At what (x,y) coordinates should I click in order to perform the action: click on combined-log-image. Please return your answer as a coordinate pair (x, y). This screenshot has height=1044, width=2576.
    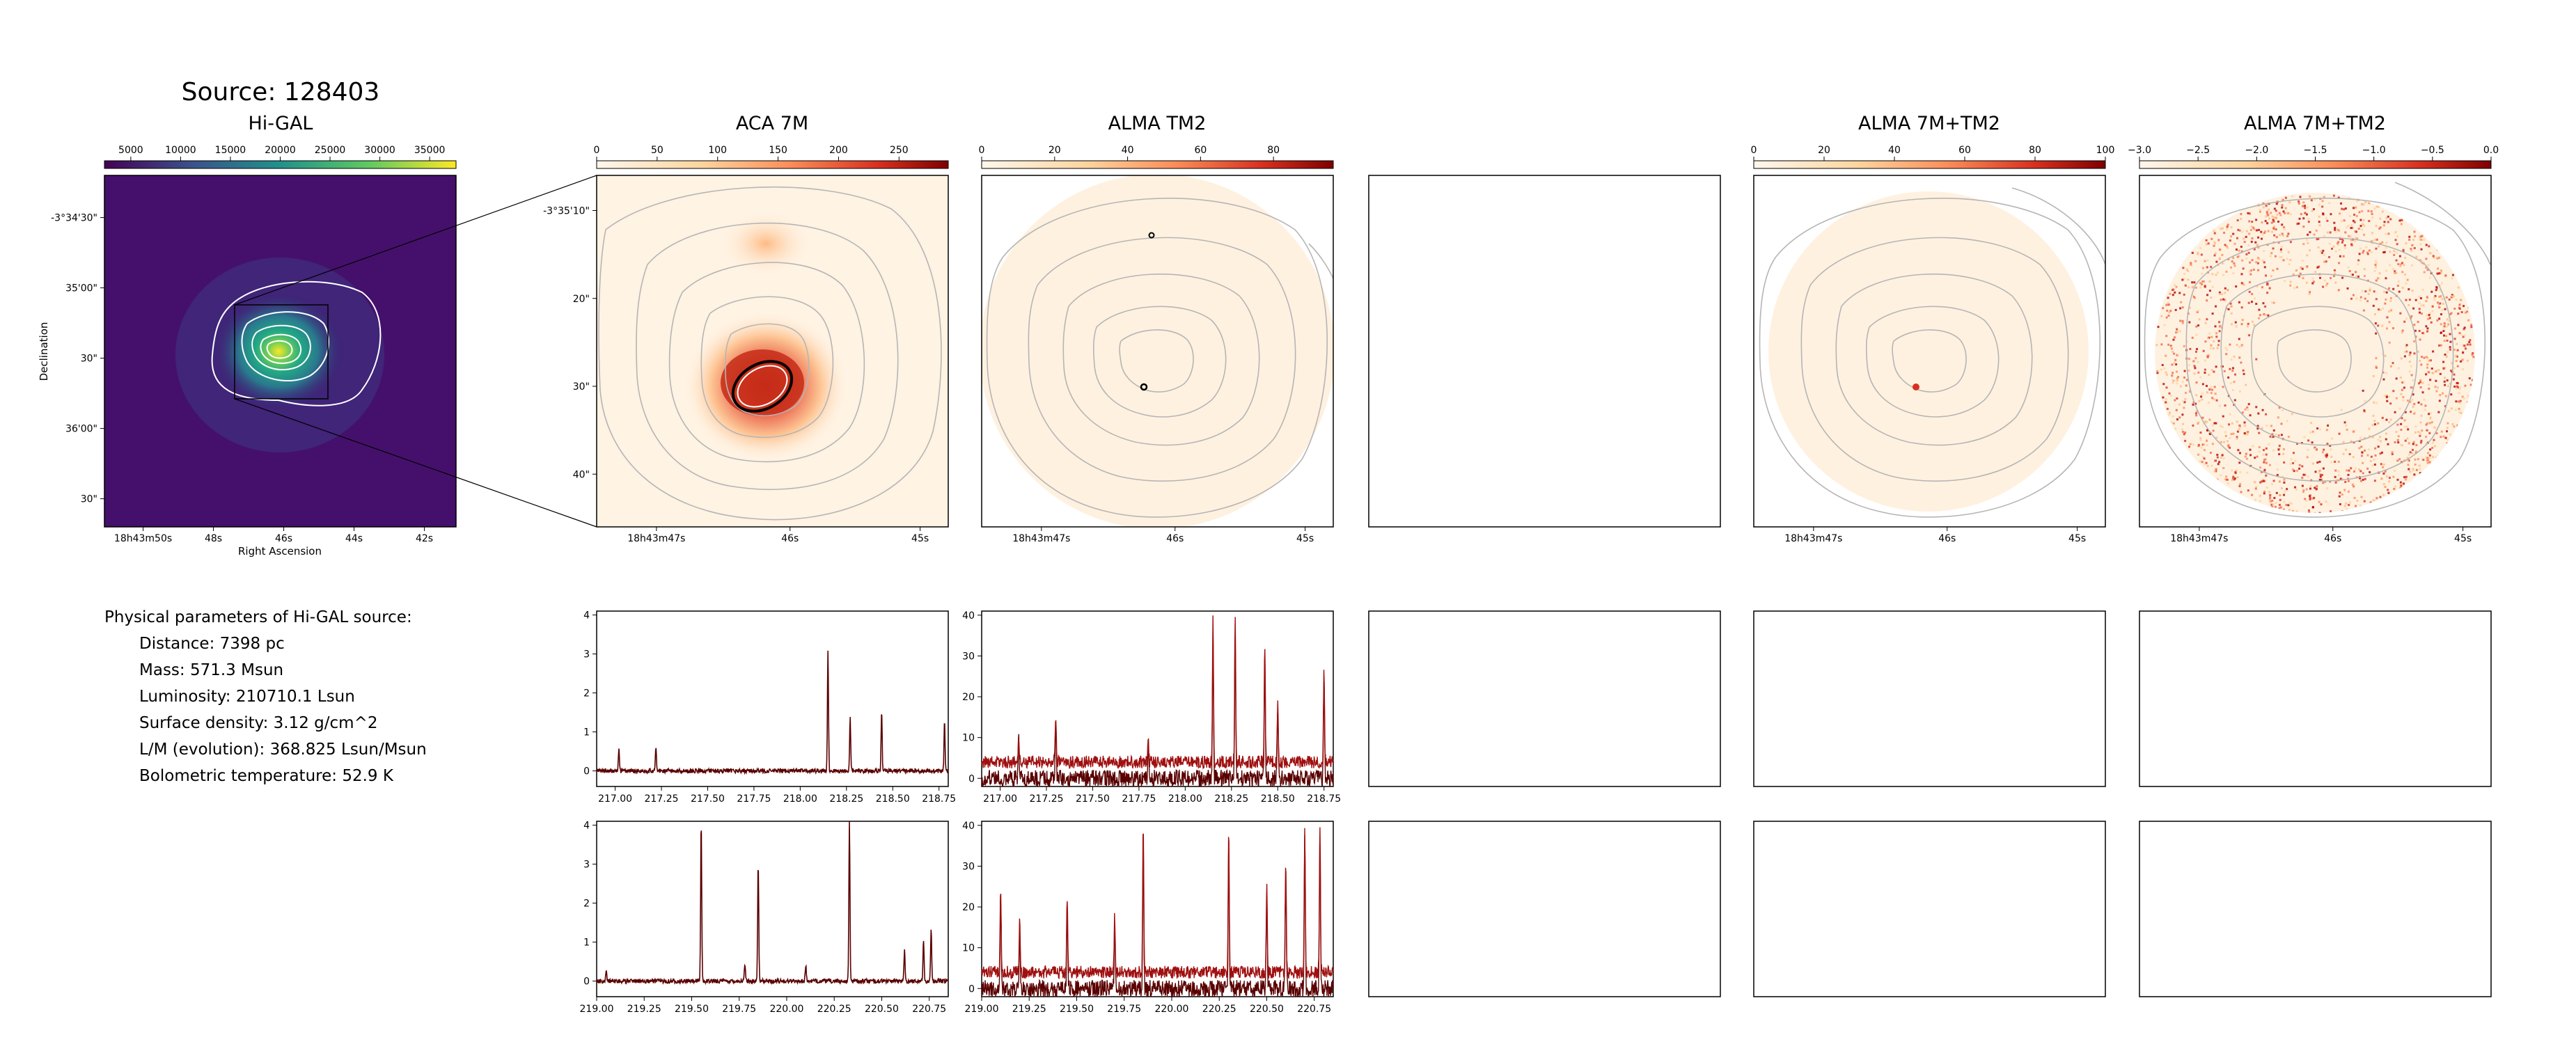
    Looking at the image, I should click on (2315, 353).